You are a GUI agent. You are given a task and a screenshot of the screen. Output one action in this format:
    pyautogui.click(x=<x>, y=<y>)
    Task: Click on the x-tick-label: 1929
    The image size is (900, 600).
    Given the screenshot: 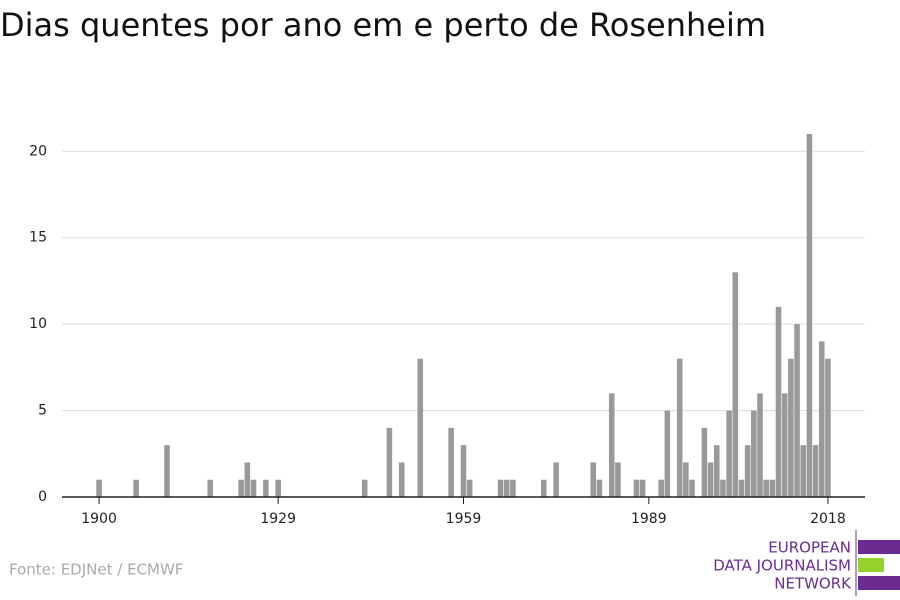 What is the action you would take?
    pyautogui.click(x=278, y=519)
    